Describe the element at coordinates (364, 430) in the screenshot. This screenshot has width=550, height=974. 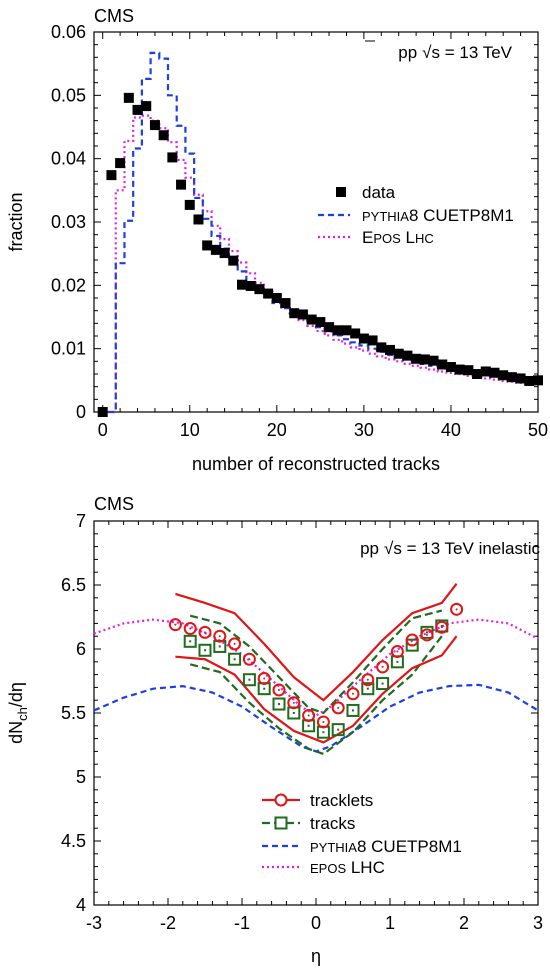
I see `top-chart-xtick-label: 30` at that location.